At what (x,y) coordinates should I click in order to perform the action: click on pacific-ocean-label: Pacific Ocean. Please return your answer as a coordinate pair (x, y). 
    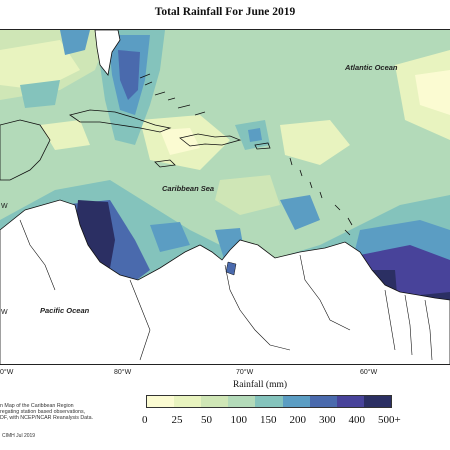
    Looking at the image, I should click on (65, 310).